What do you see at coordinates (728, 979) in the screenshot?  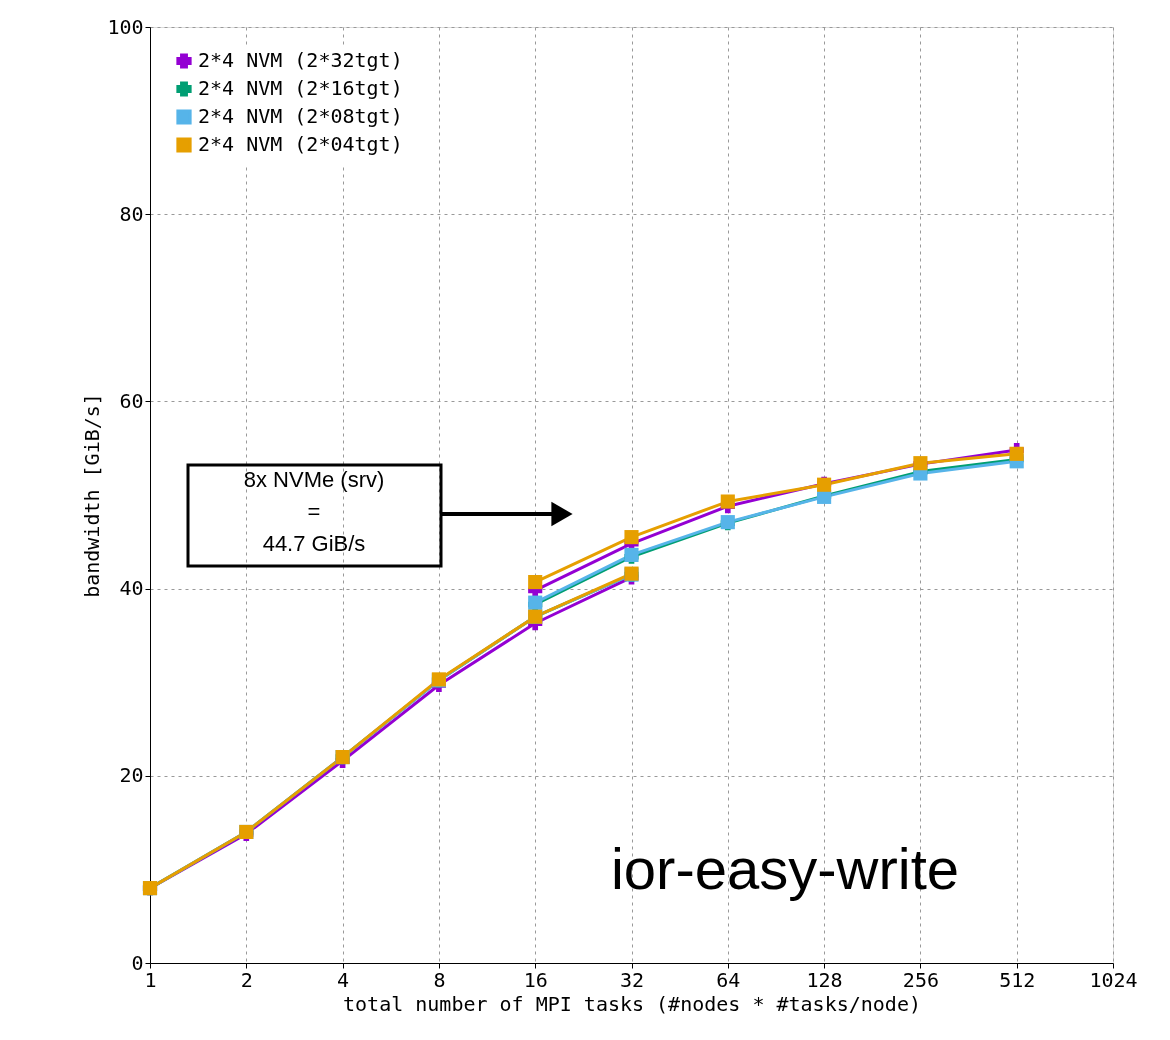 I see `x-tick-label: 64` at bounding box center [728, 979].